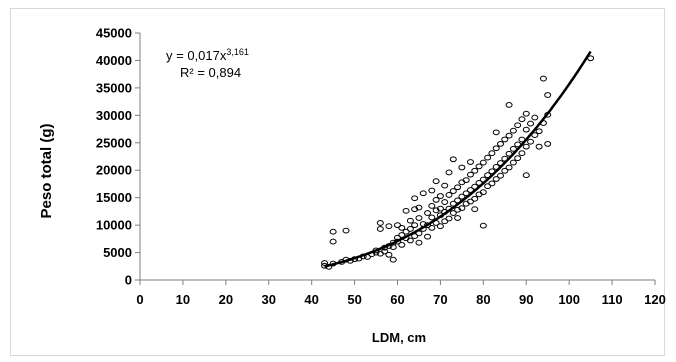 The image size is (676, 362). What do you see at coordinates (440, 299) in the screenshot?
I see `x-tick-label: 70` at bounding box center [440, 299].